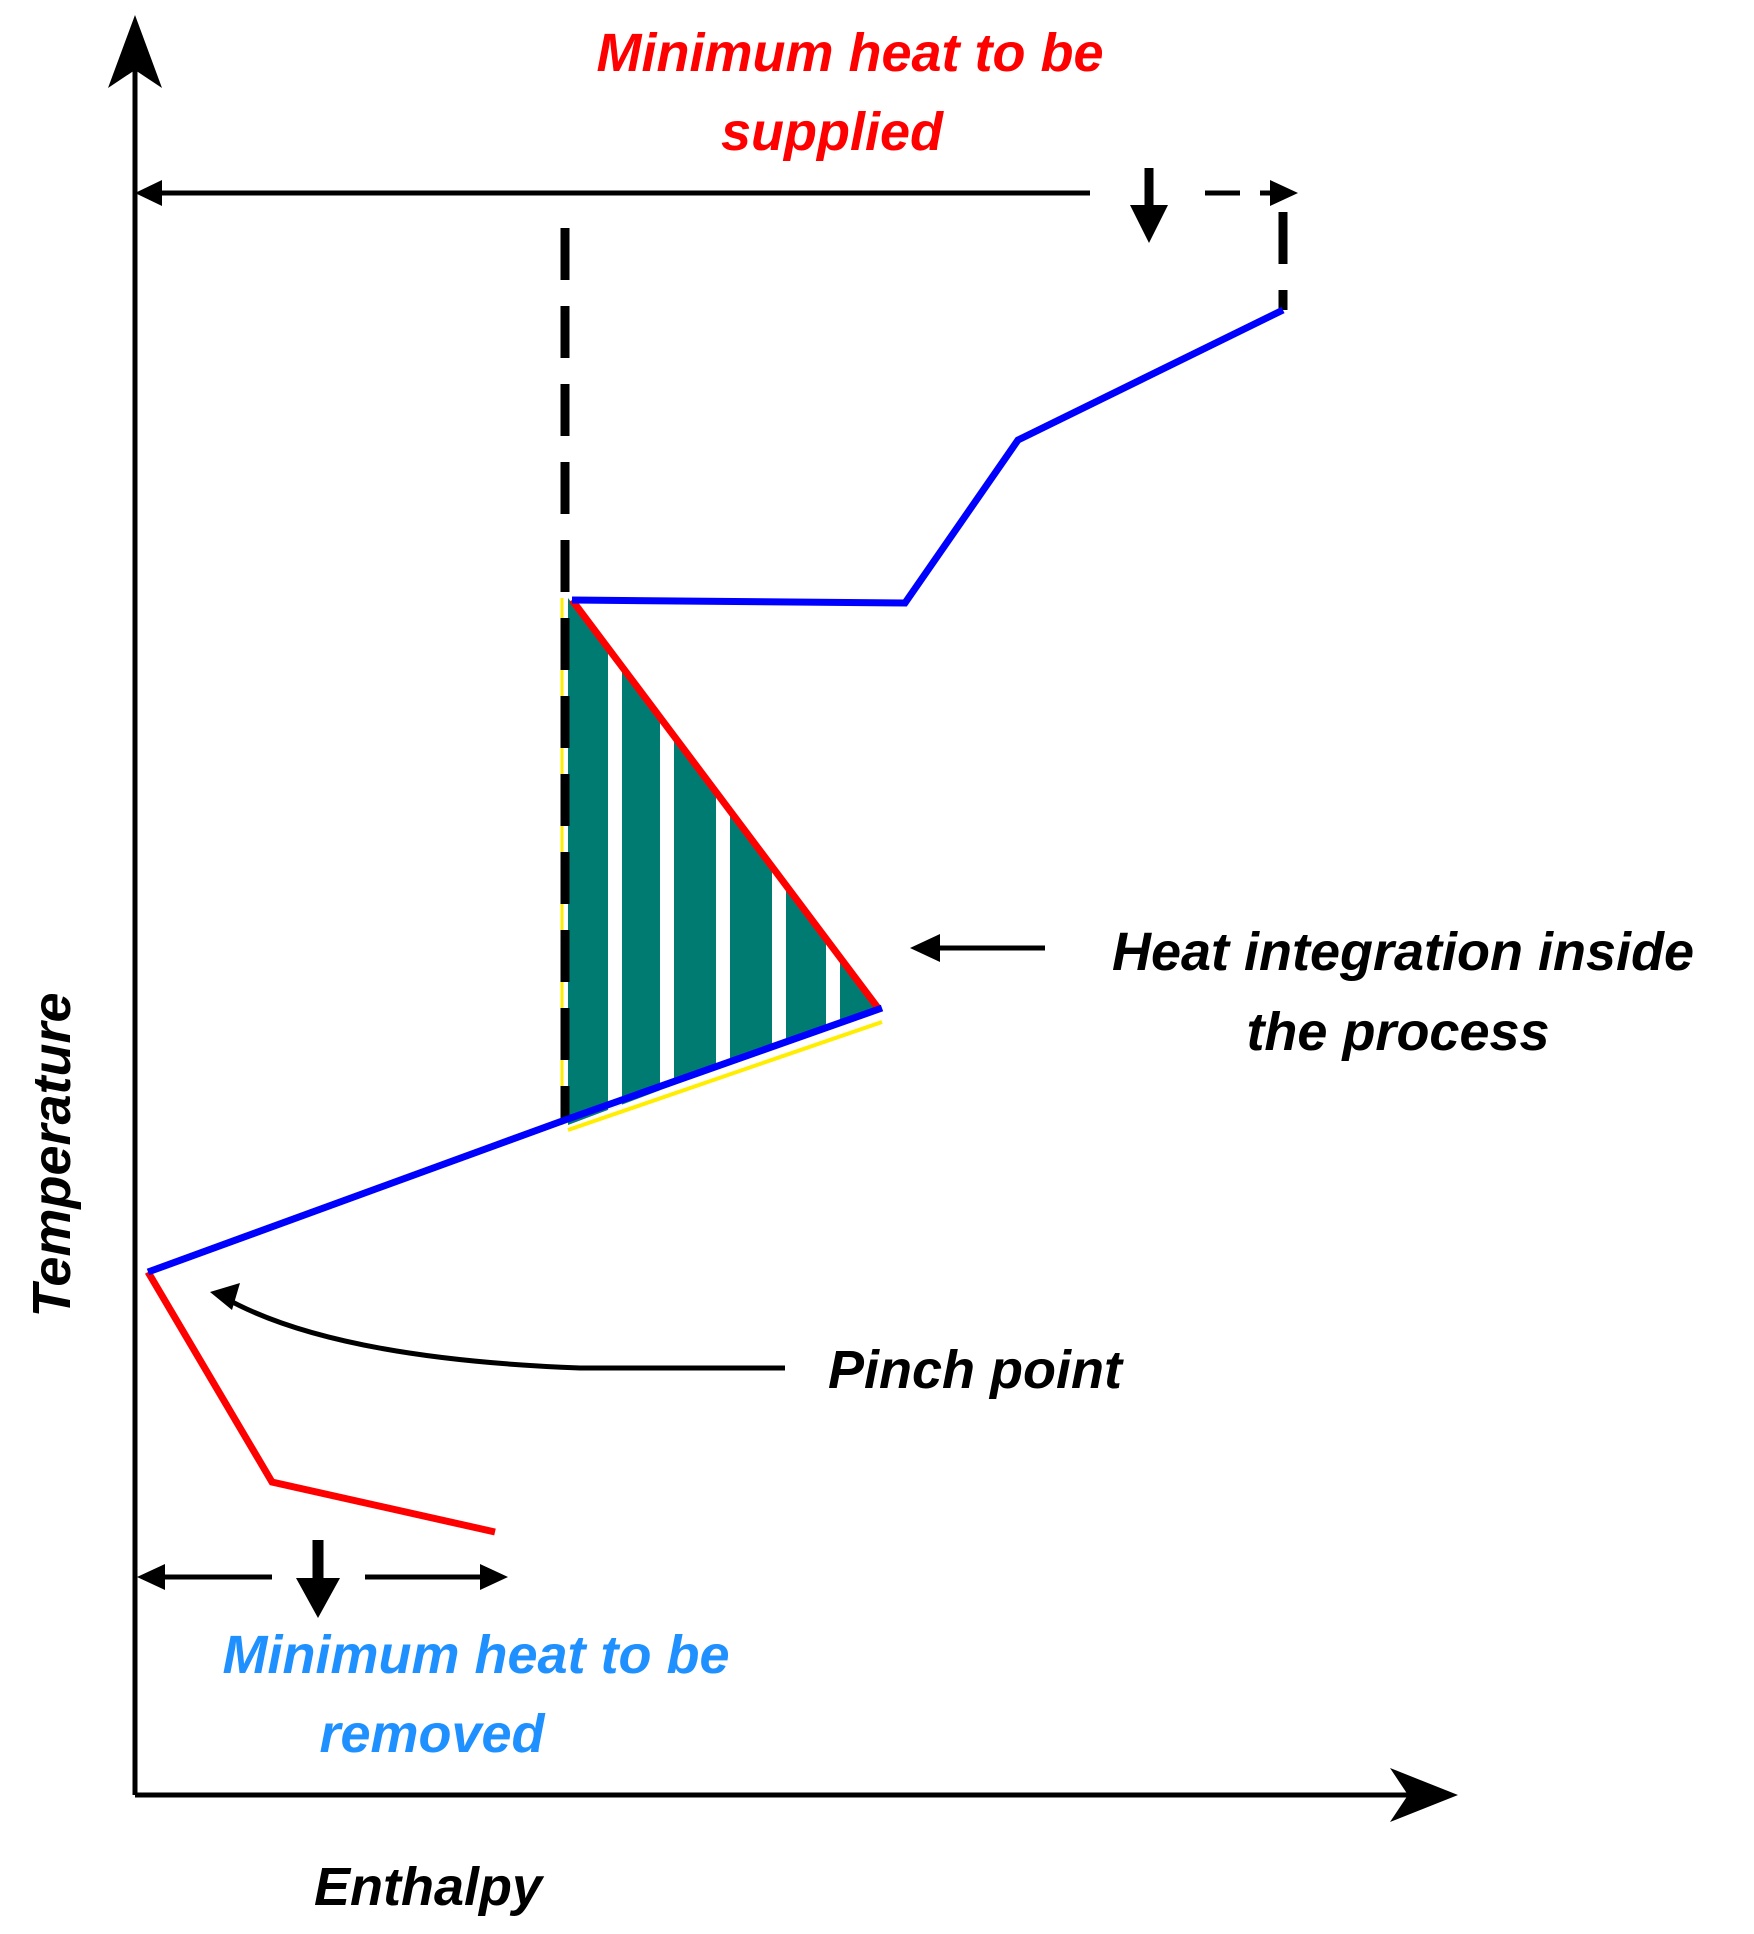 The width and height of the screenshot is (1754, 1934). Describe the element at coordinates (725, 1076) in the screenshot. I see `integration-bottom-edge` at that location.